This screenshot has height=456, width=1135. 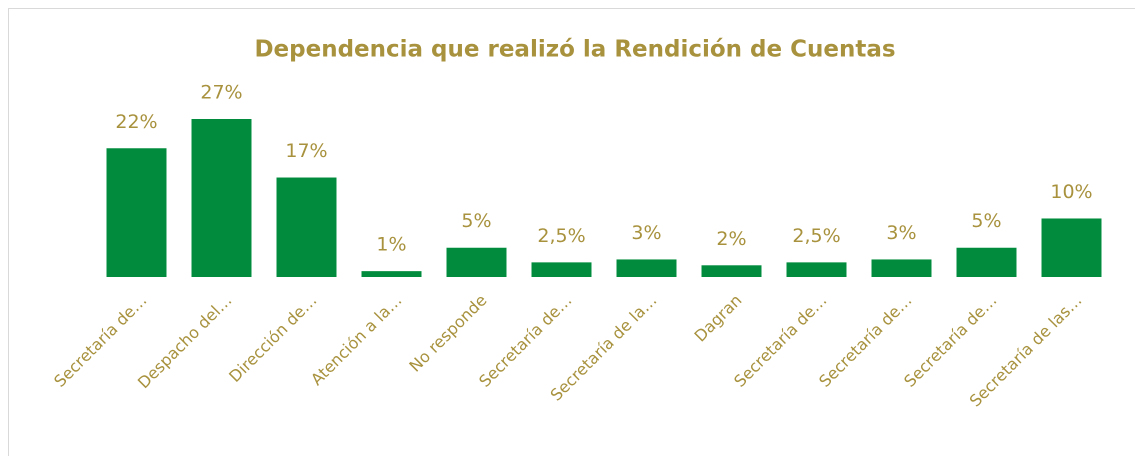 I want to click on value-label: 2%, so click(x=731, y=239).